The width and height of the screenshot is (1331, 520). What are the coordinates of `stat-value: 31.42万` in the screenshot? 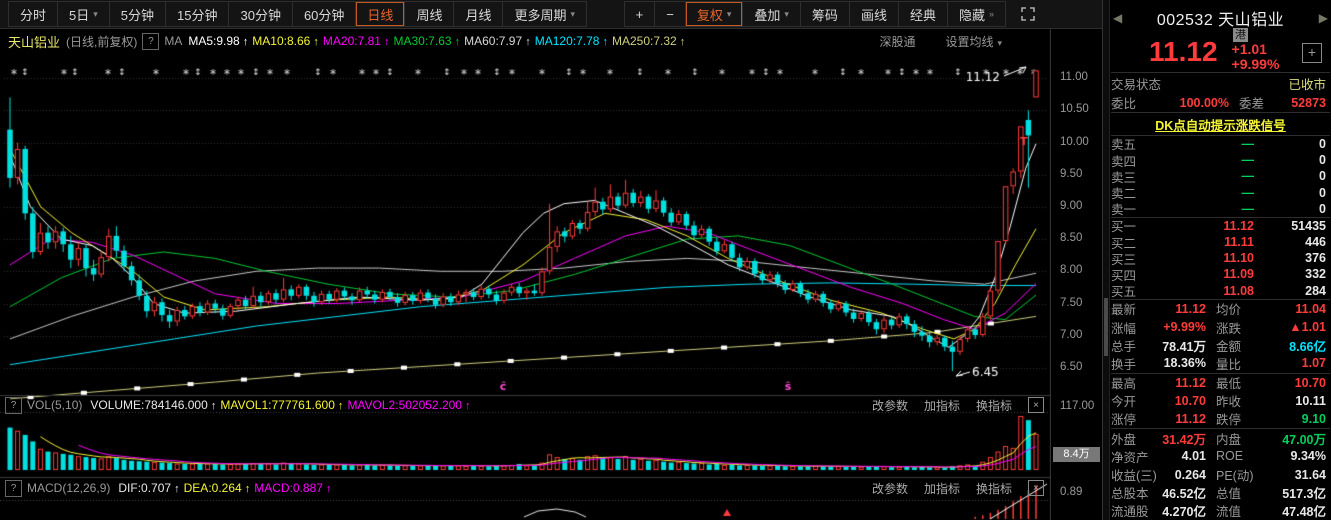 It's located at (1184, 439).